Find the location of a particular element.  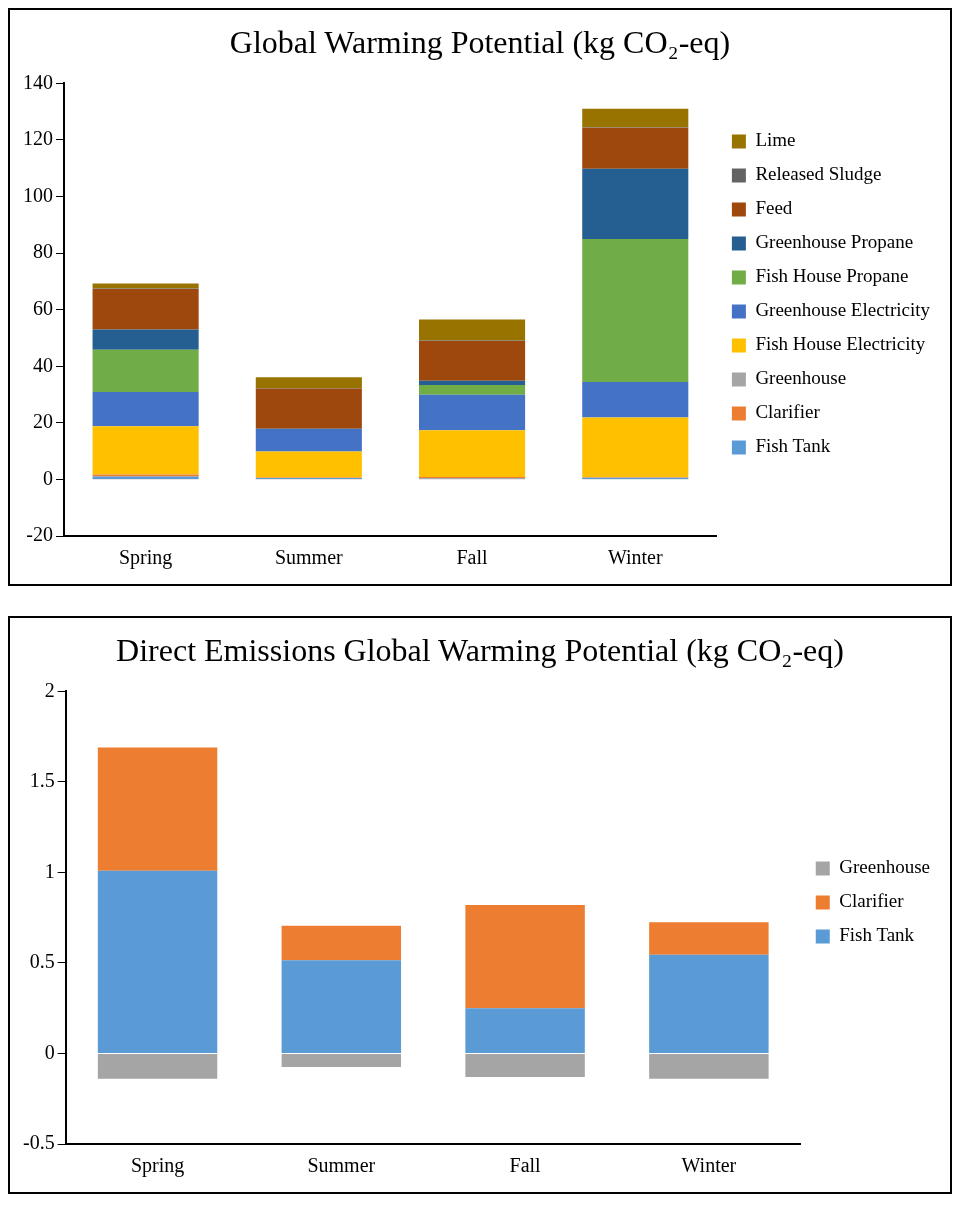

legend-label: Lime is located at coordinates (775, 140).